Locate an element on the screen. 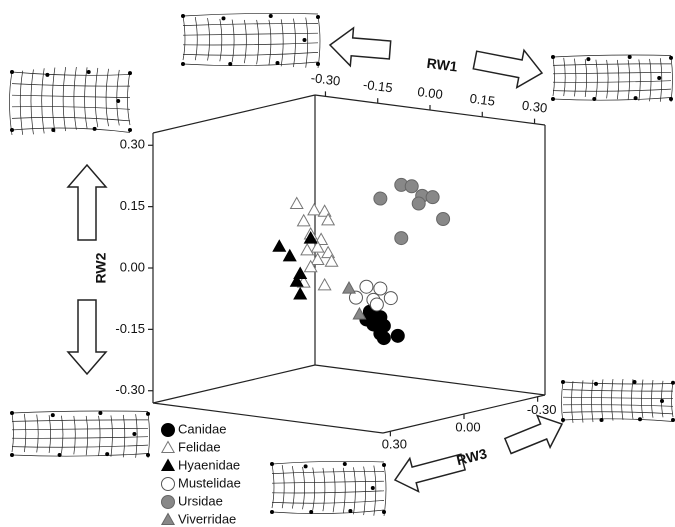  legend-marker is located at coordinates (168, 484).